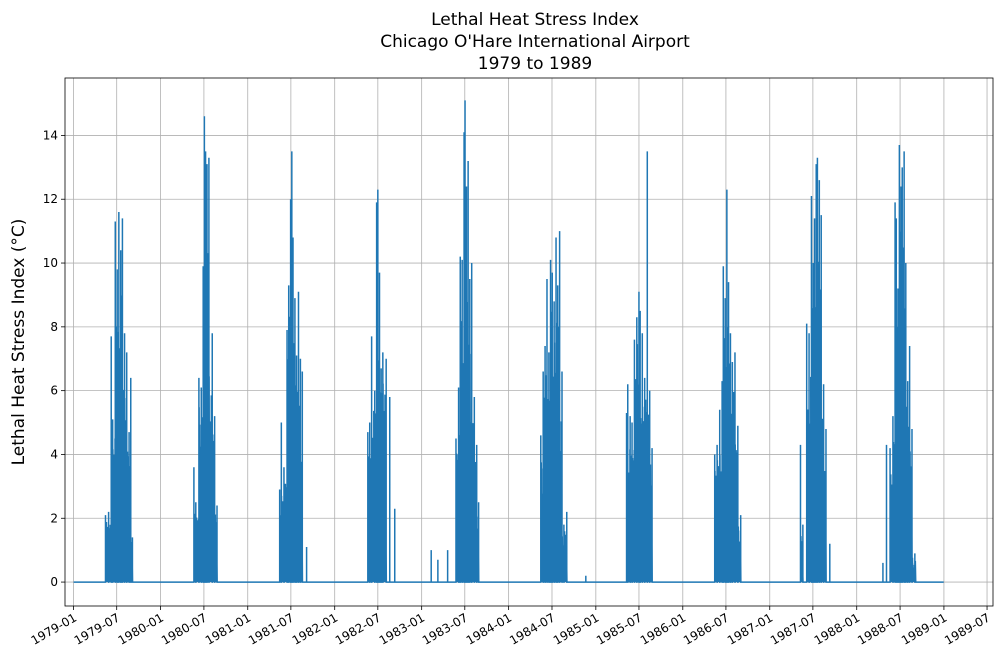 The image size is (1003, 666). I want to click on x-tick-label: 1986-01, so click(663, 628).